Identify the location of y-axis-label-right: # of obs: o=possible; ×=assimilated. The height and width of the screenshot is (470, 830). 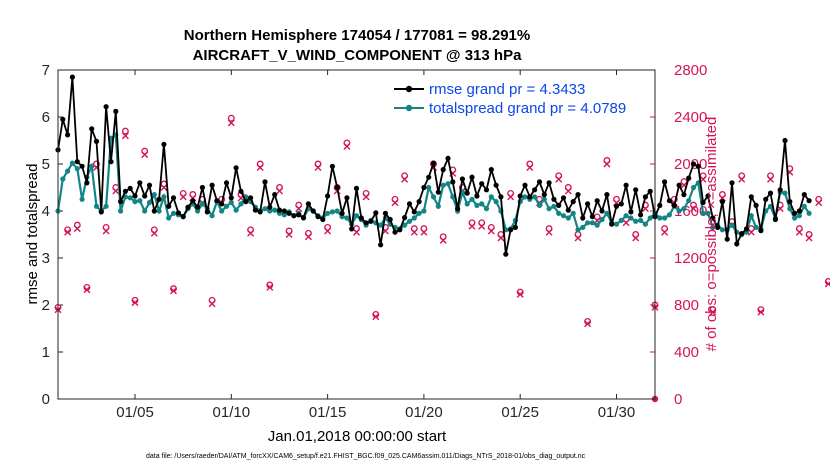
(711, 234).